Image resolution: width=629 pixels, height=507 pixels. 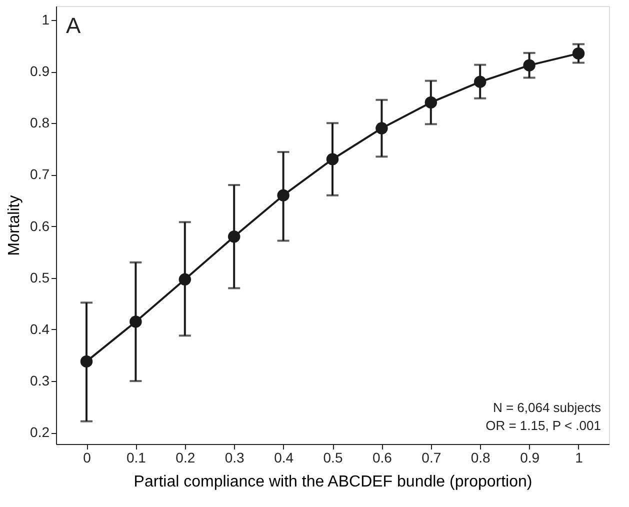 What do you see at coordinates (186, 458) in the screenshot?
I see `x-tick-label: 0.2` at bounding box center [186, 458].